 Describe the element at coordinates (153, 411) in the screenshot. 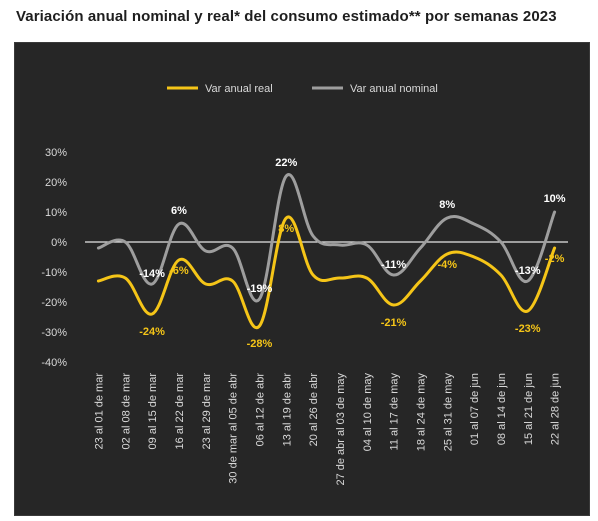

I see `x-tick-label: 09 al 15 de mar` at that location.